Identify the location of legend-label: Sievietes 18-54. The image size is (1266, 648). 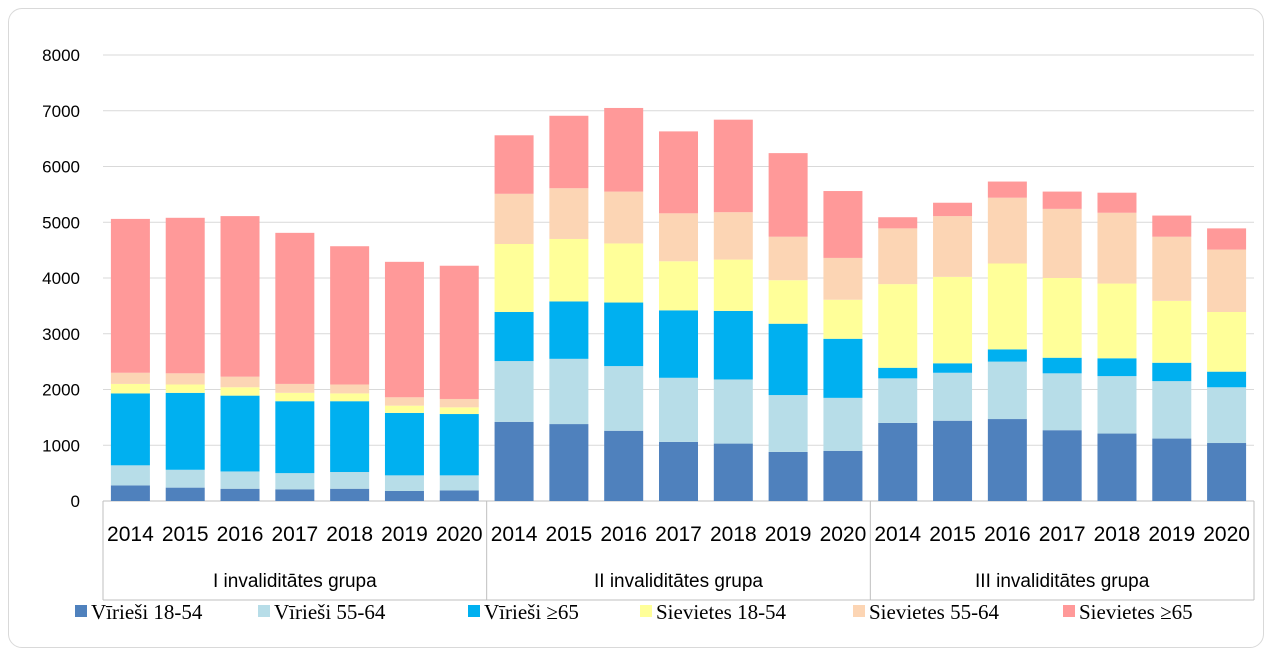
(721, 612).